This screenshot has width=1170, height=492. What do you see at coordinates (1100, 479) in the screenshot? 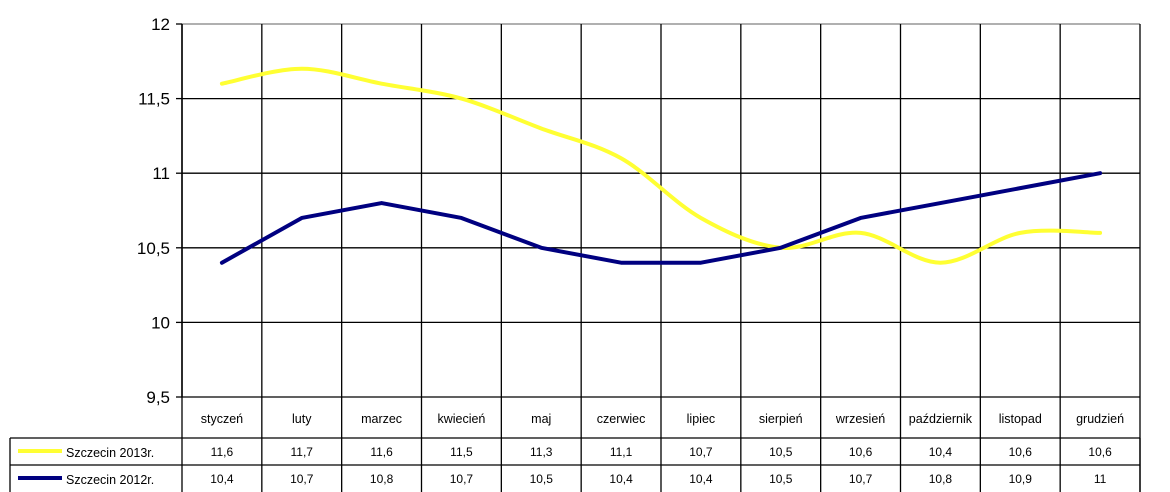
I see `data-table-cell: 11` at bounding box center [1100, 479].